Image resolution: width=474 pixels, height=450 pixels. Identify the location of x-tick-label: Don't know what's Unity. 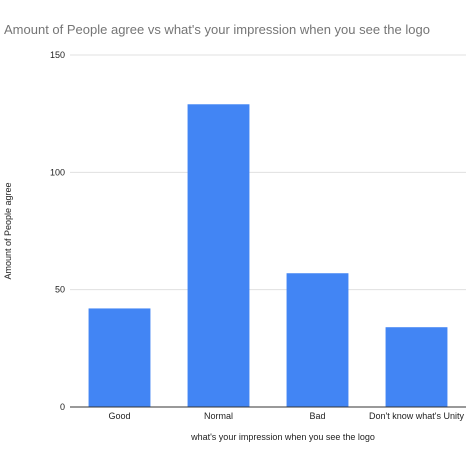
(416, 416).